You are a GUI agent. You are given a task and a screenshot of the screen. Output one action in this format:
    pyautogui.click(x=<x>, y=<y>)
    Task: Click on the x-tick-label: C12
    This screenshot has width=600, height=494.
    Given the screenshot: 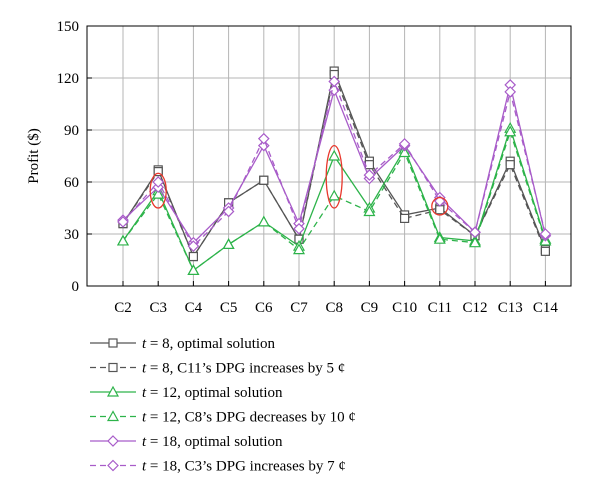 What is the action you would take?
    pyautogui.click(x=474, y=308)
    